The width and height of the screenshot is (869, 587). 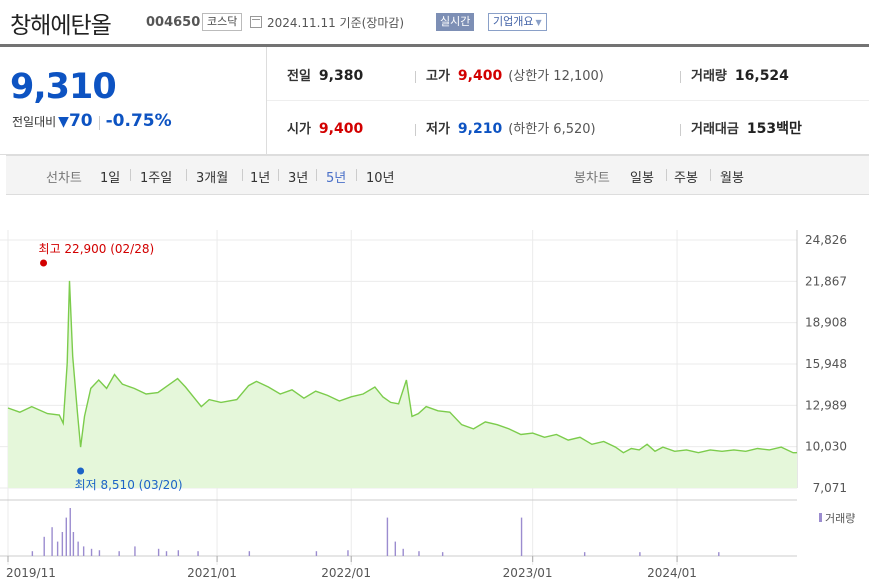 I want to click on tab-1w: 1주일, so click(x=156, y=178).